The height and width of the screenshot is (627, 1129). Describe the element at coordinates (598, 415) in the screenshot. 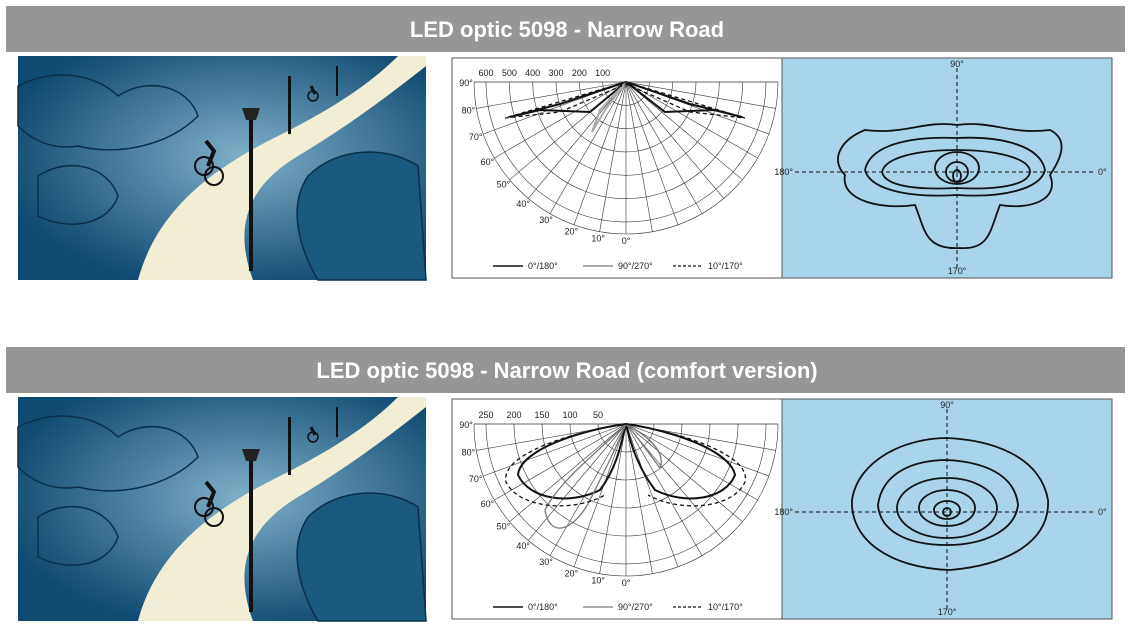

I see `radial-label: 50` at that location.